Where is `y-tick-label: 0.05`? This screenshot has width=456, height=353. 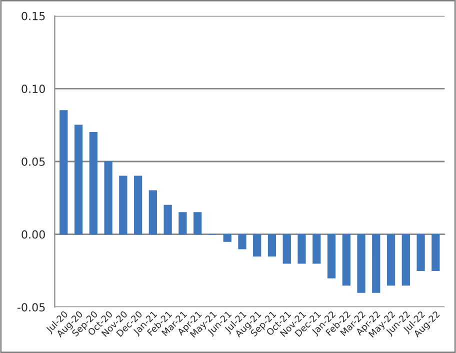
y-tick-label: 0.05 is located at coordinates (33, 161).